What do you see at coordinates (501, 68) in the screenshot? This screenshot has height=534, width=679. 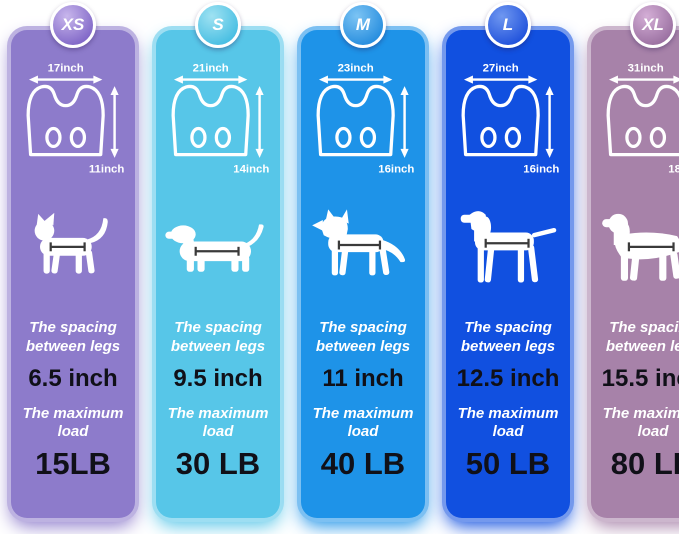 I see `harness-width-label: 27inch` at bounding box center [501, 68].